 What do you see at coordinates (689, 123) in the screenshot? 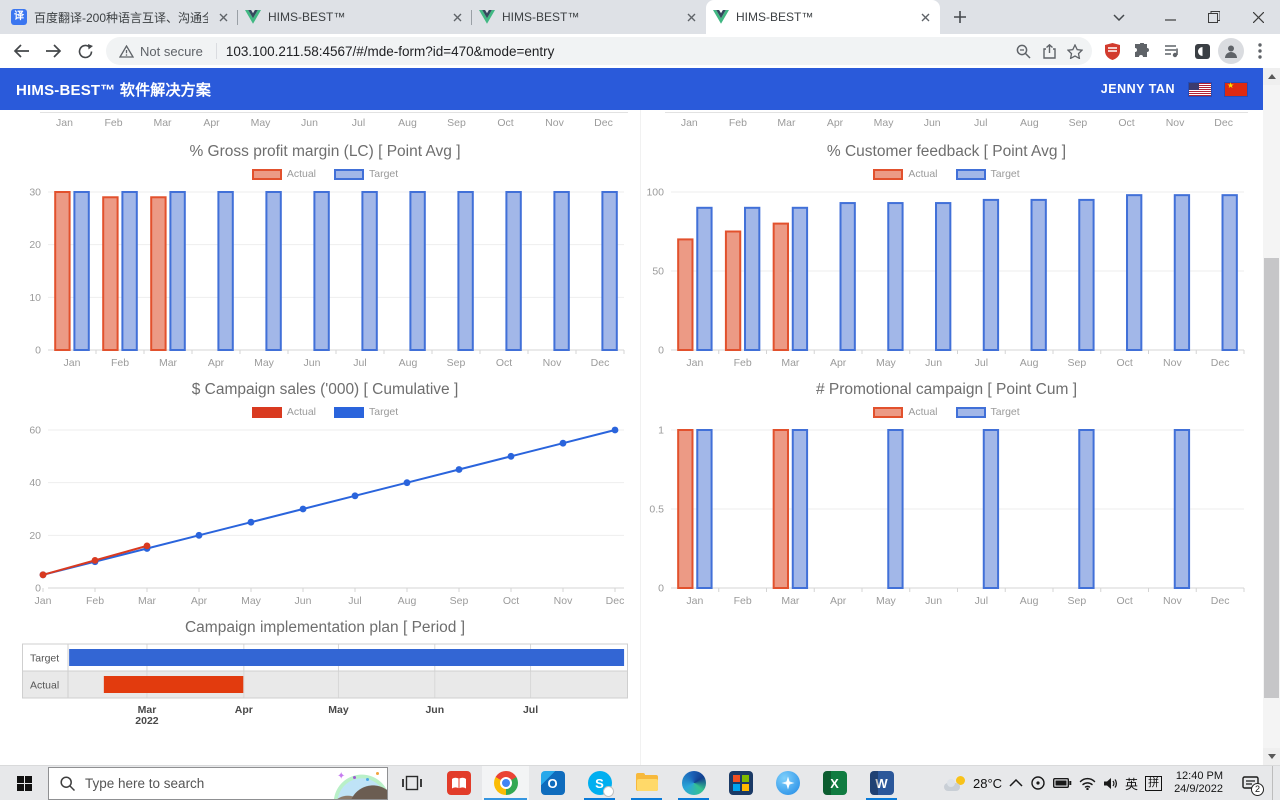
I see `month-label: Jan` at bounding box center [689, 123].